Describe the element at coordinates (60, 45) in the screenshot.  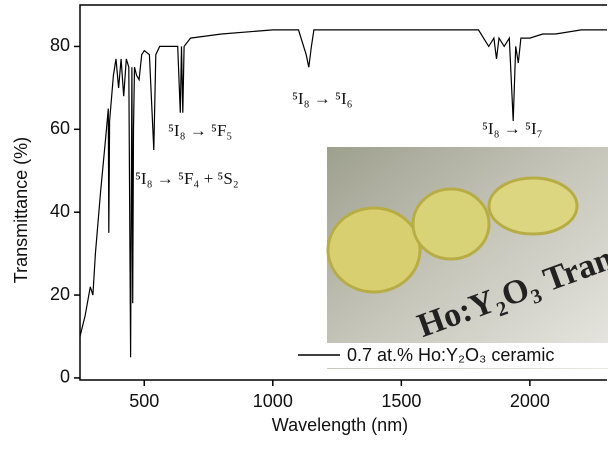
I see `y-tick-label: 80` at that location.